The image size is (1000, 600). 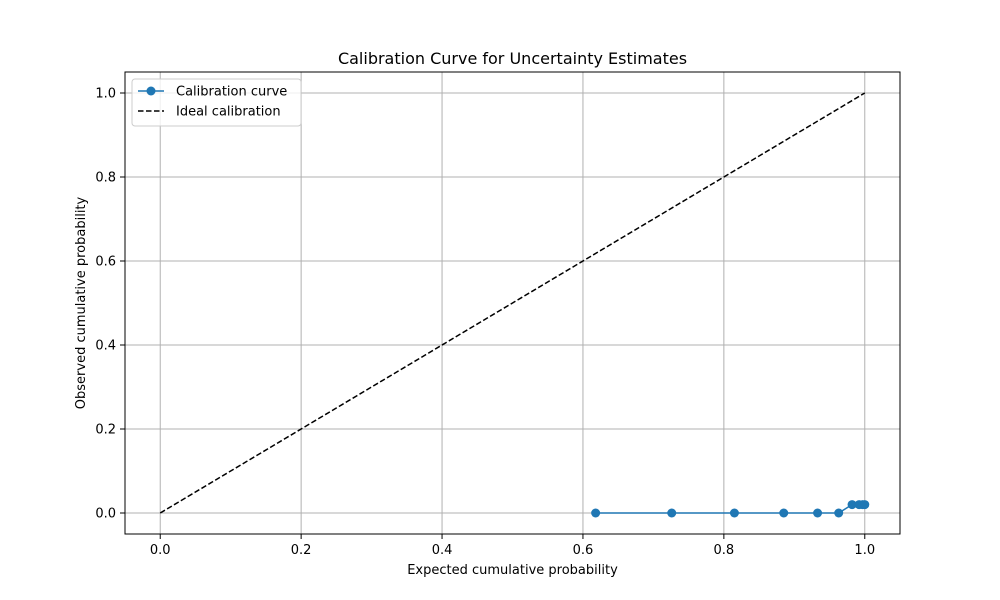 What do you see at coordinates (81, 302) in the screenshot?
I see `y-axis-title: Observed cumulative probability` at bounding box center [81, 302].